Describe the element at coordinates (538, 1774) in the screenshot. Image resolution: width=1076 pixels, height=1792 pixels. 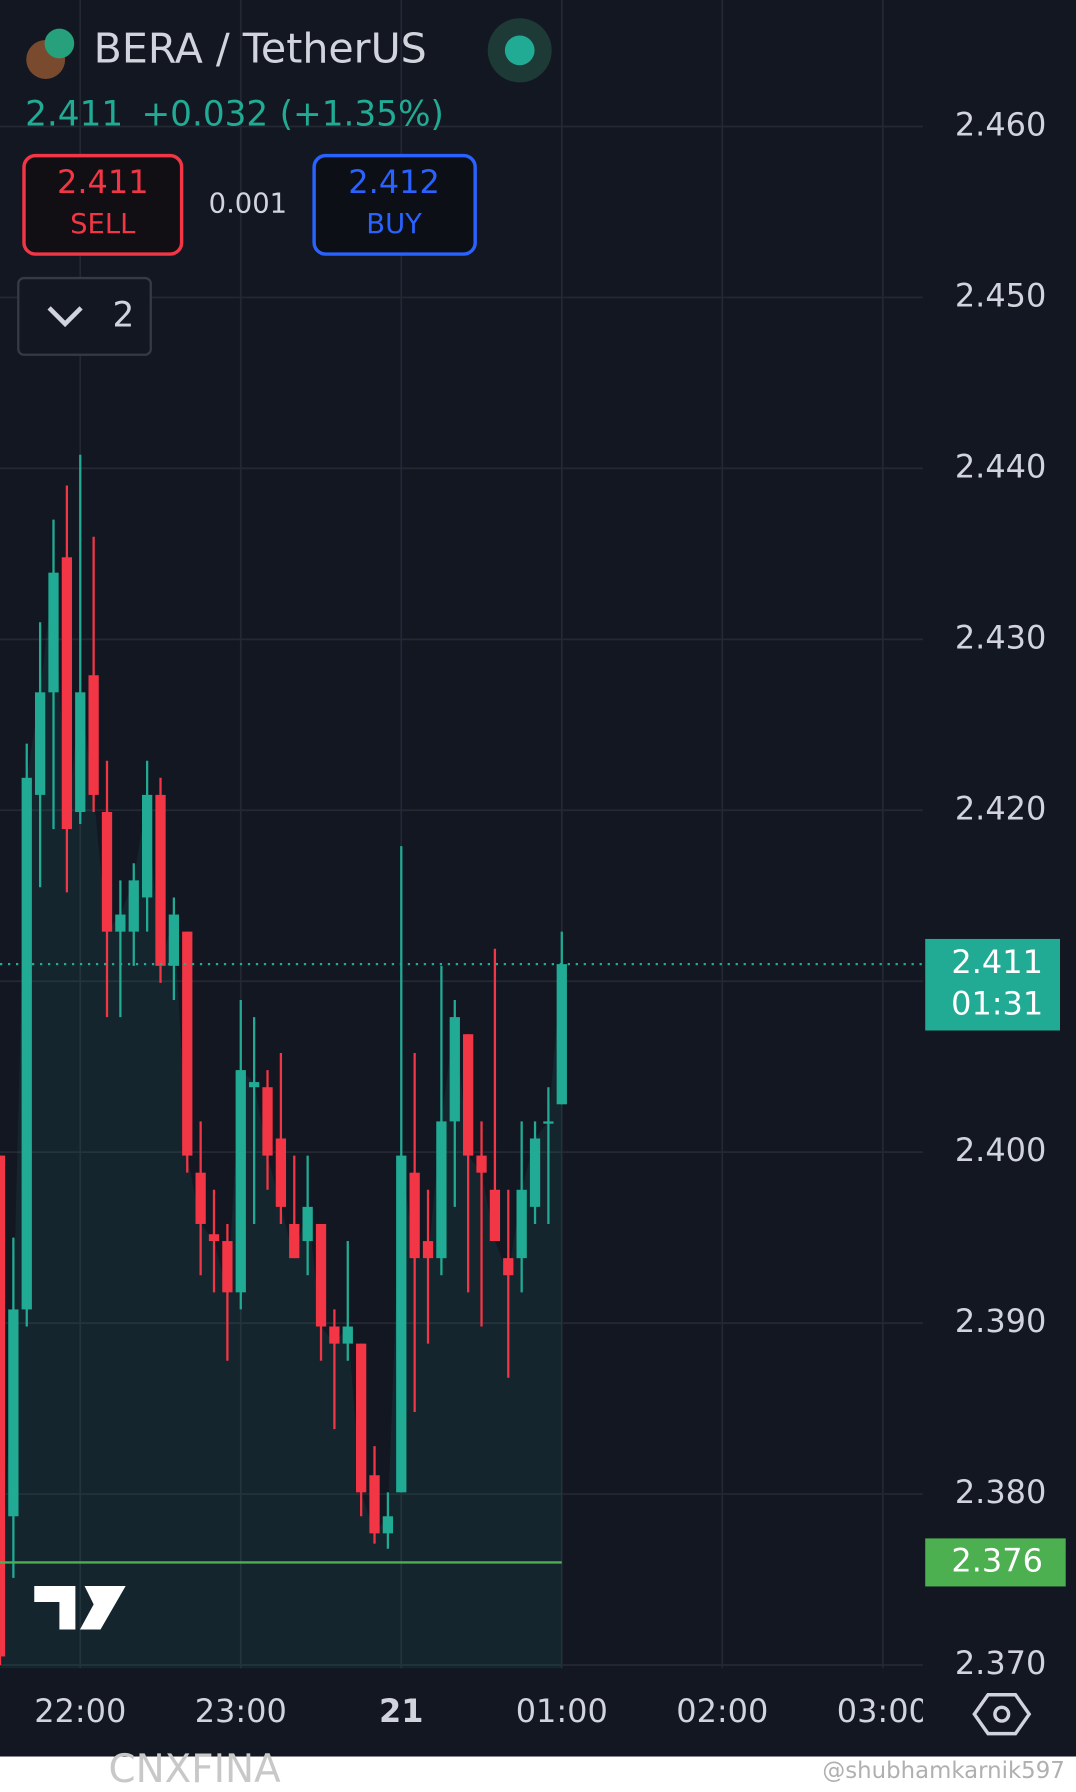
I see `footer-strip` at that location.